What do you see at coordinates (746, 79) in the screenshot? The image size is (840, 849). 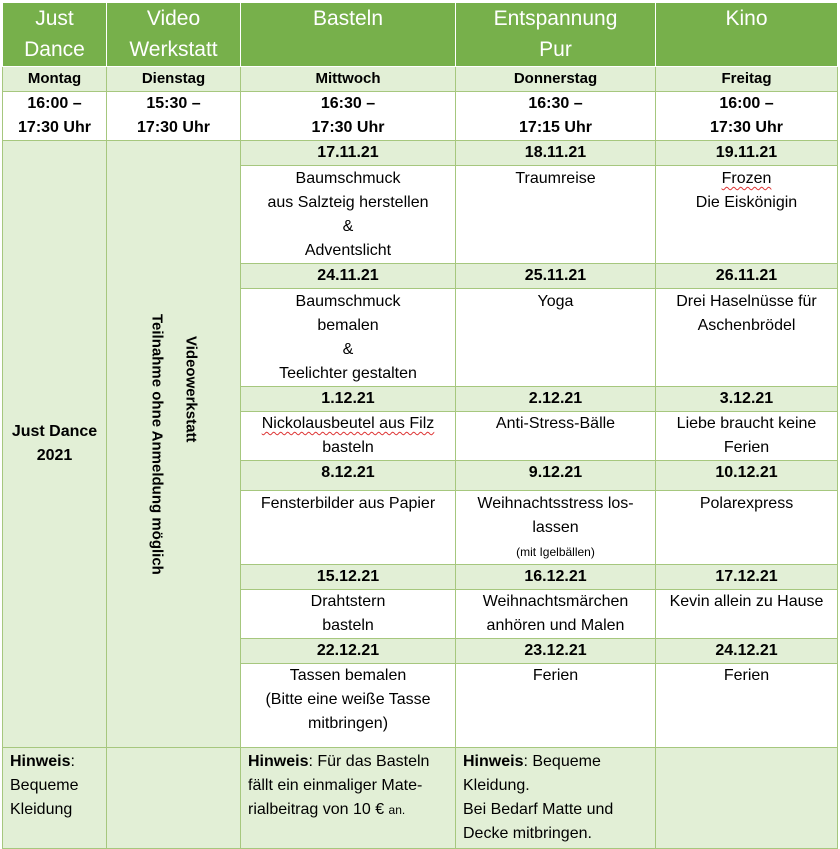 I see `day-freitag: Freitag` at bounding box center [746, 79].